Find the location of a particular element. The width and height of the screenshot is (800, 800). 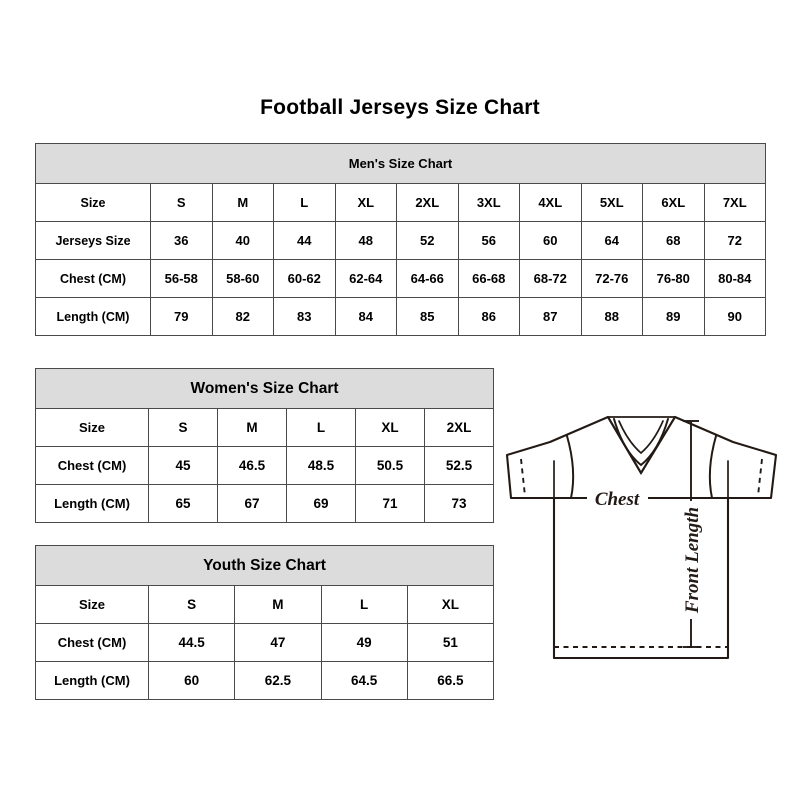

table-cell: 69 is located at coordinates (321, 503).